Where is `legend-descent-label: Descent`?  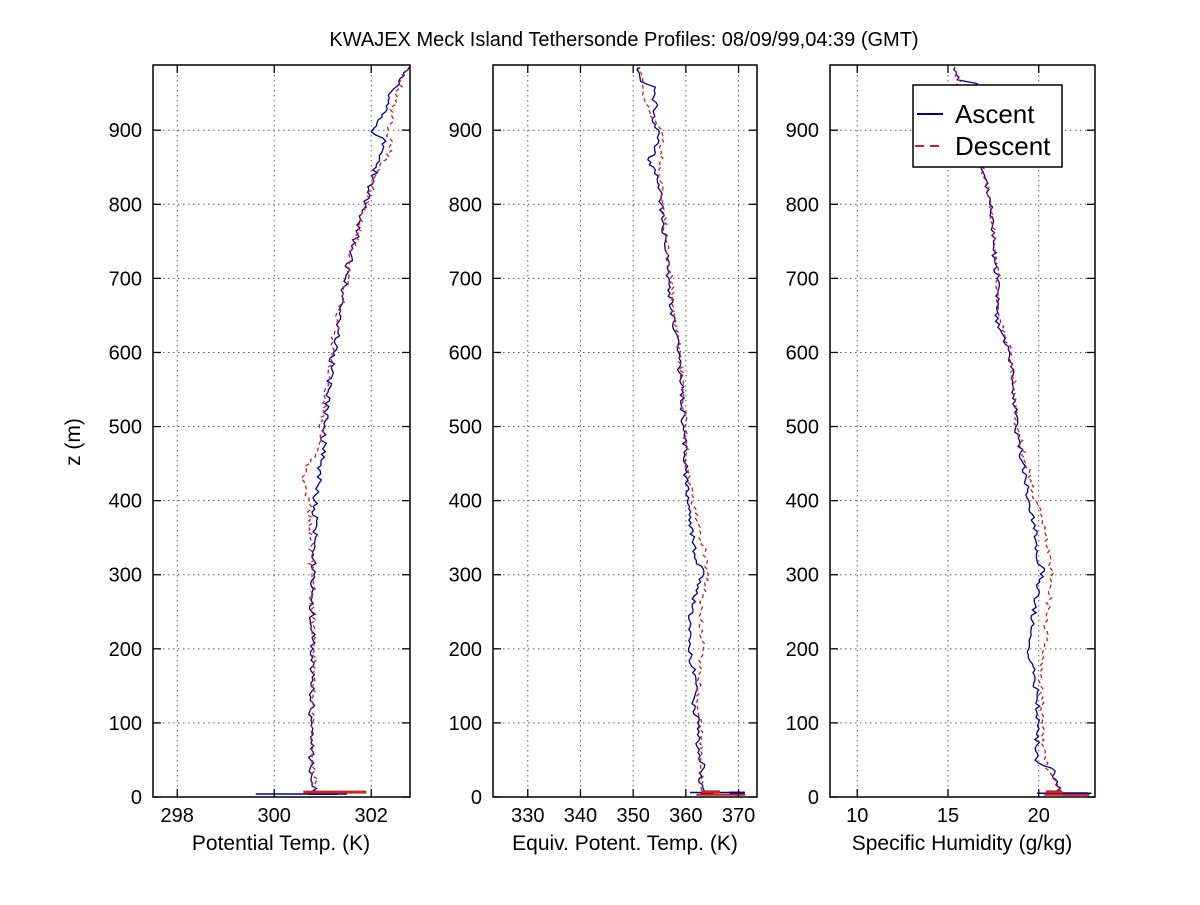
legend-descent-label: Descent is located at coordinates (1003, 146).